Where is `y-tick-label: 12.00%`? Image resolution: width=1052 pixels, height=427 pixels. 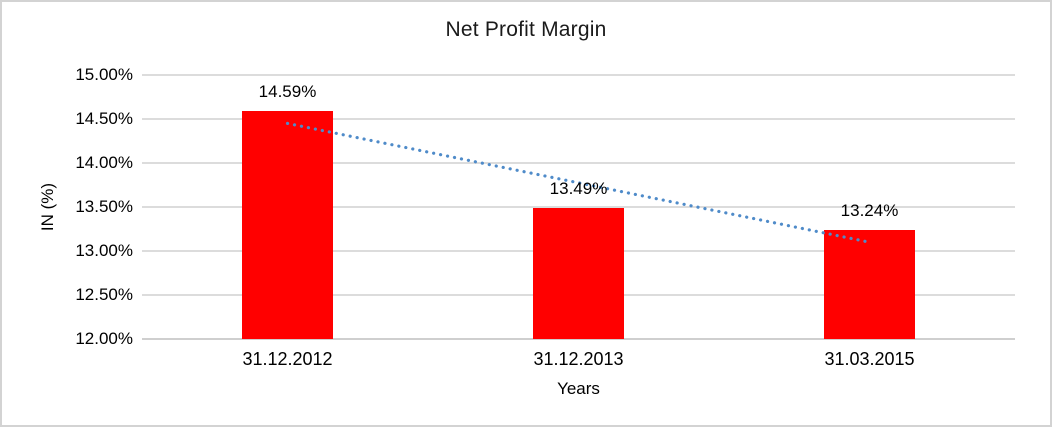 y-tick-label: 12.00% is located at coordinates (104, 338).